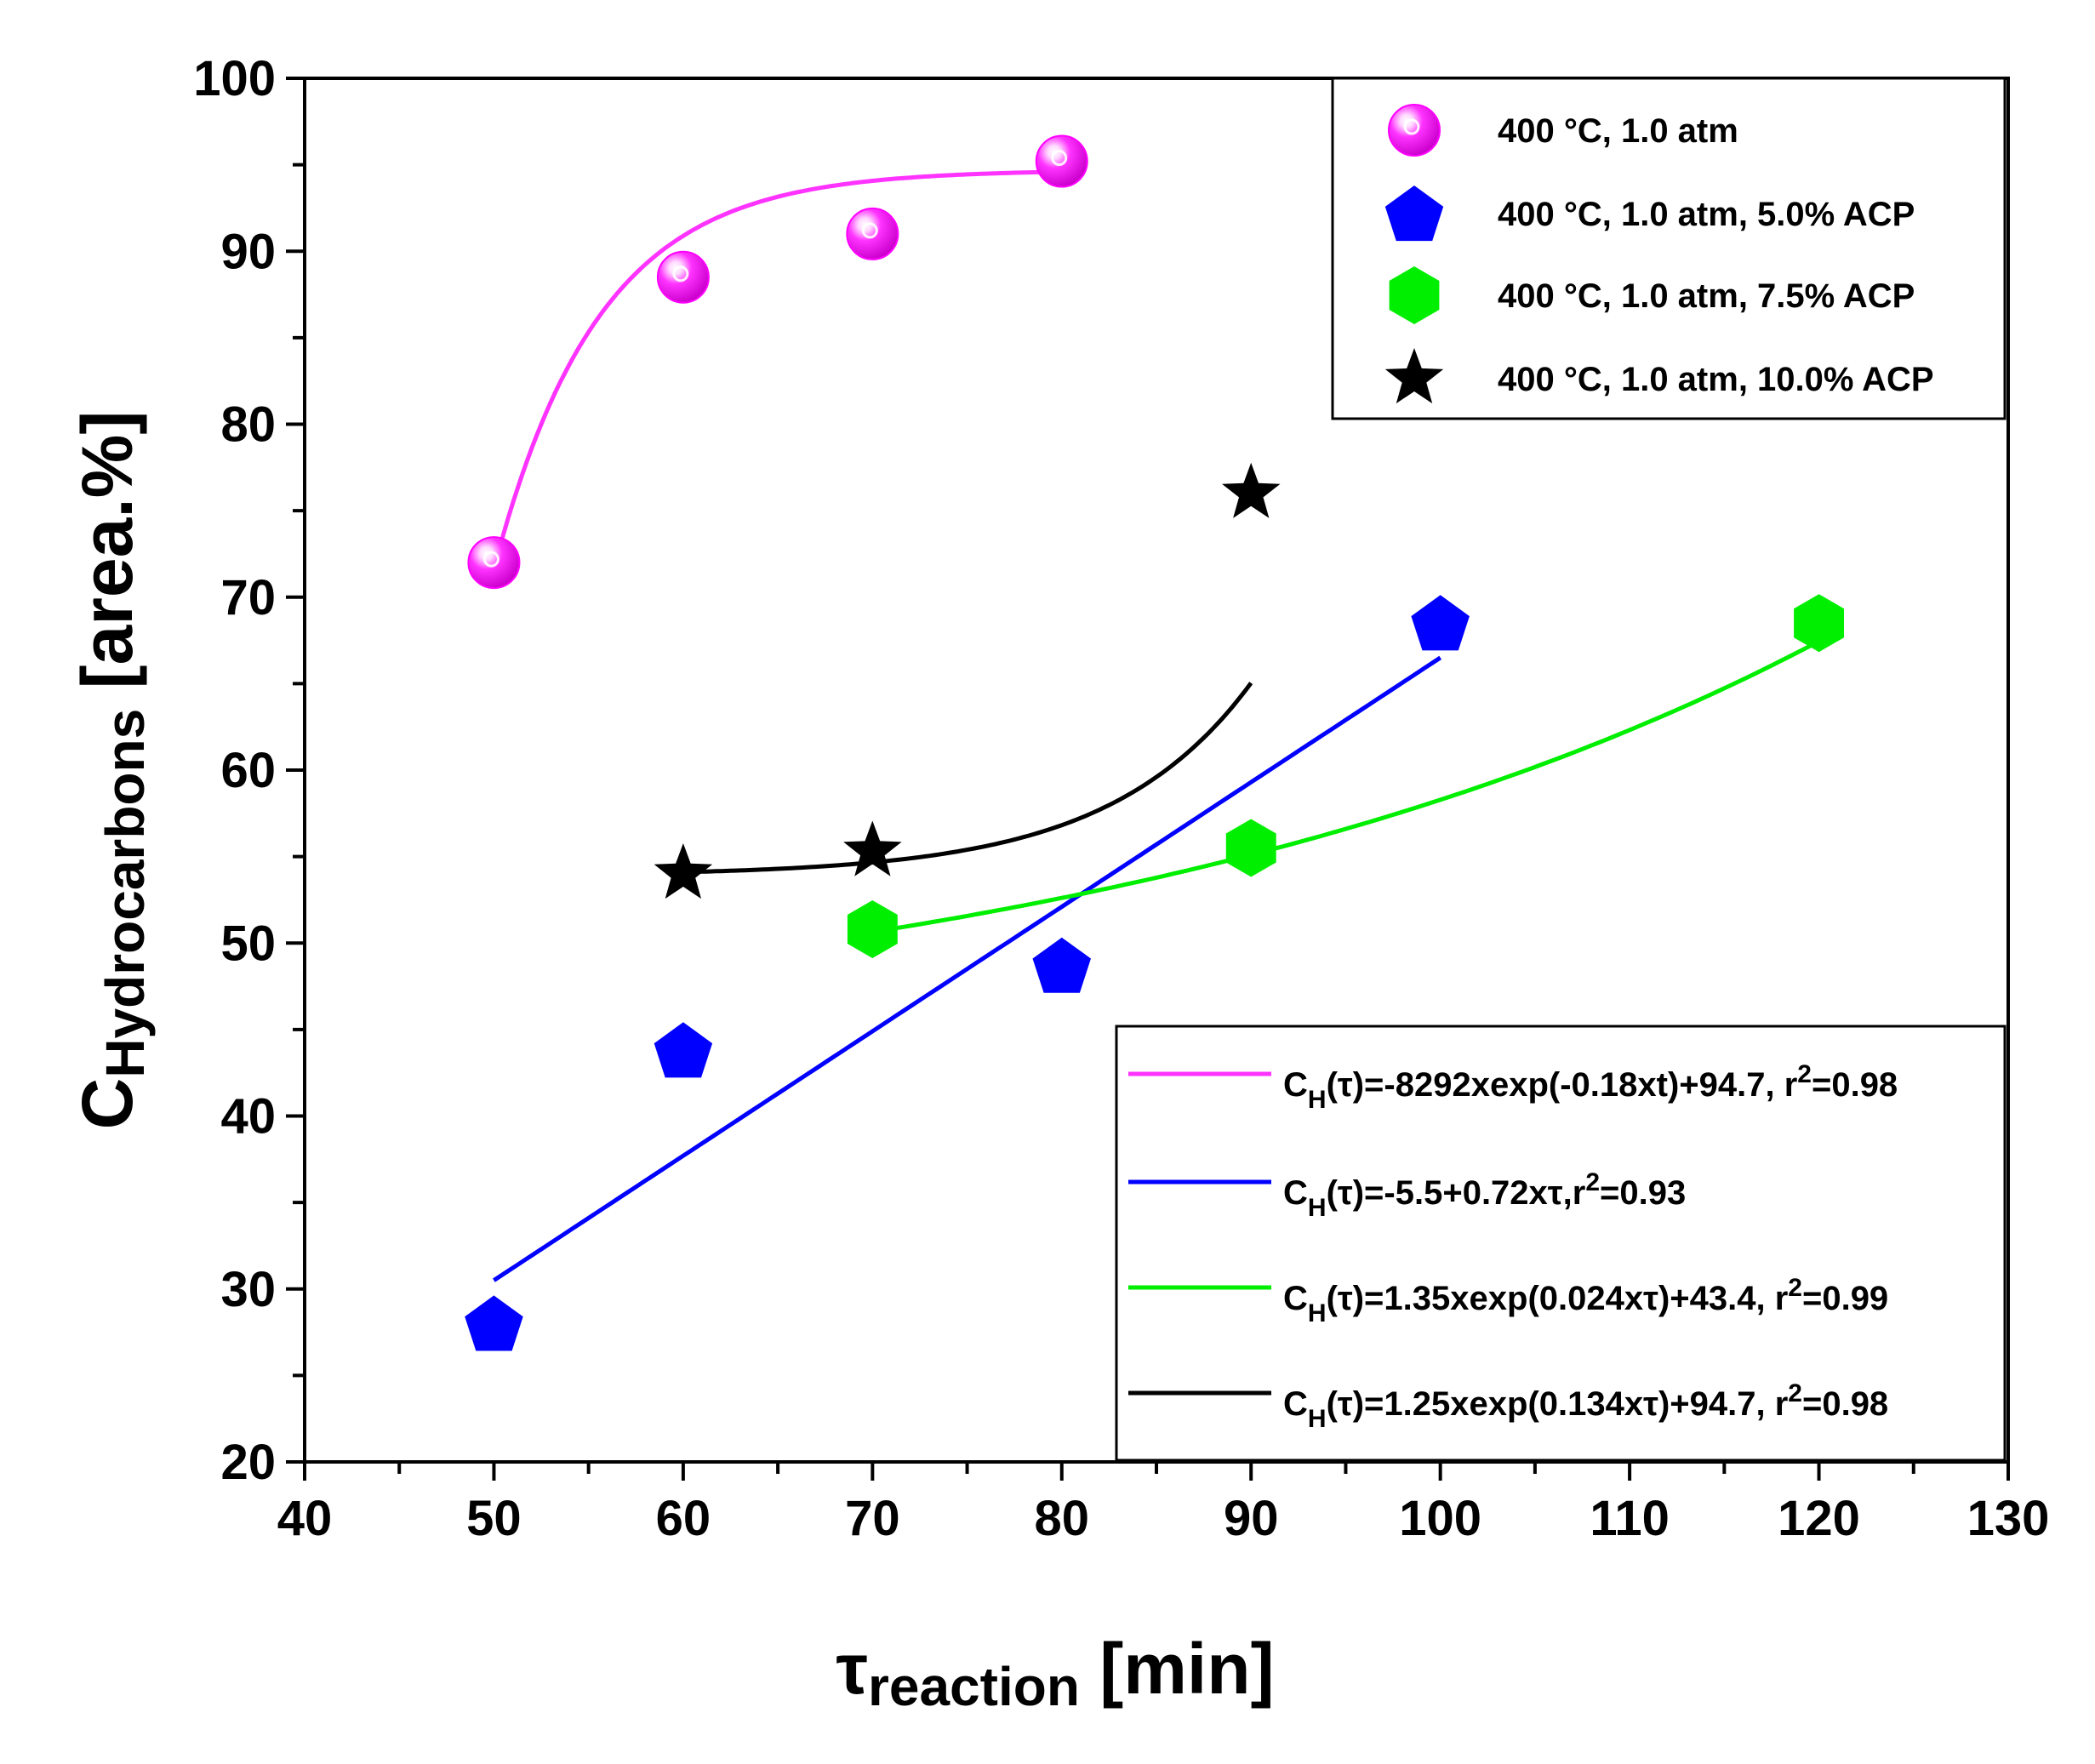 The image size is (2095, 1764). I want to click on x-axis-title: τreaction [min], so click(1055, 1673).